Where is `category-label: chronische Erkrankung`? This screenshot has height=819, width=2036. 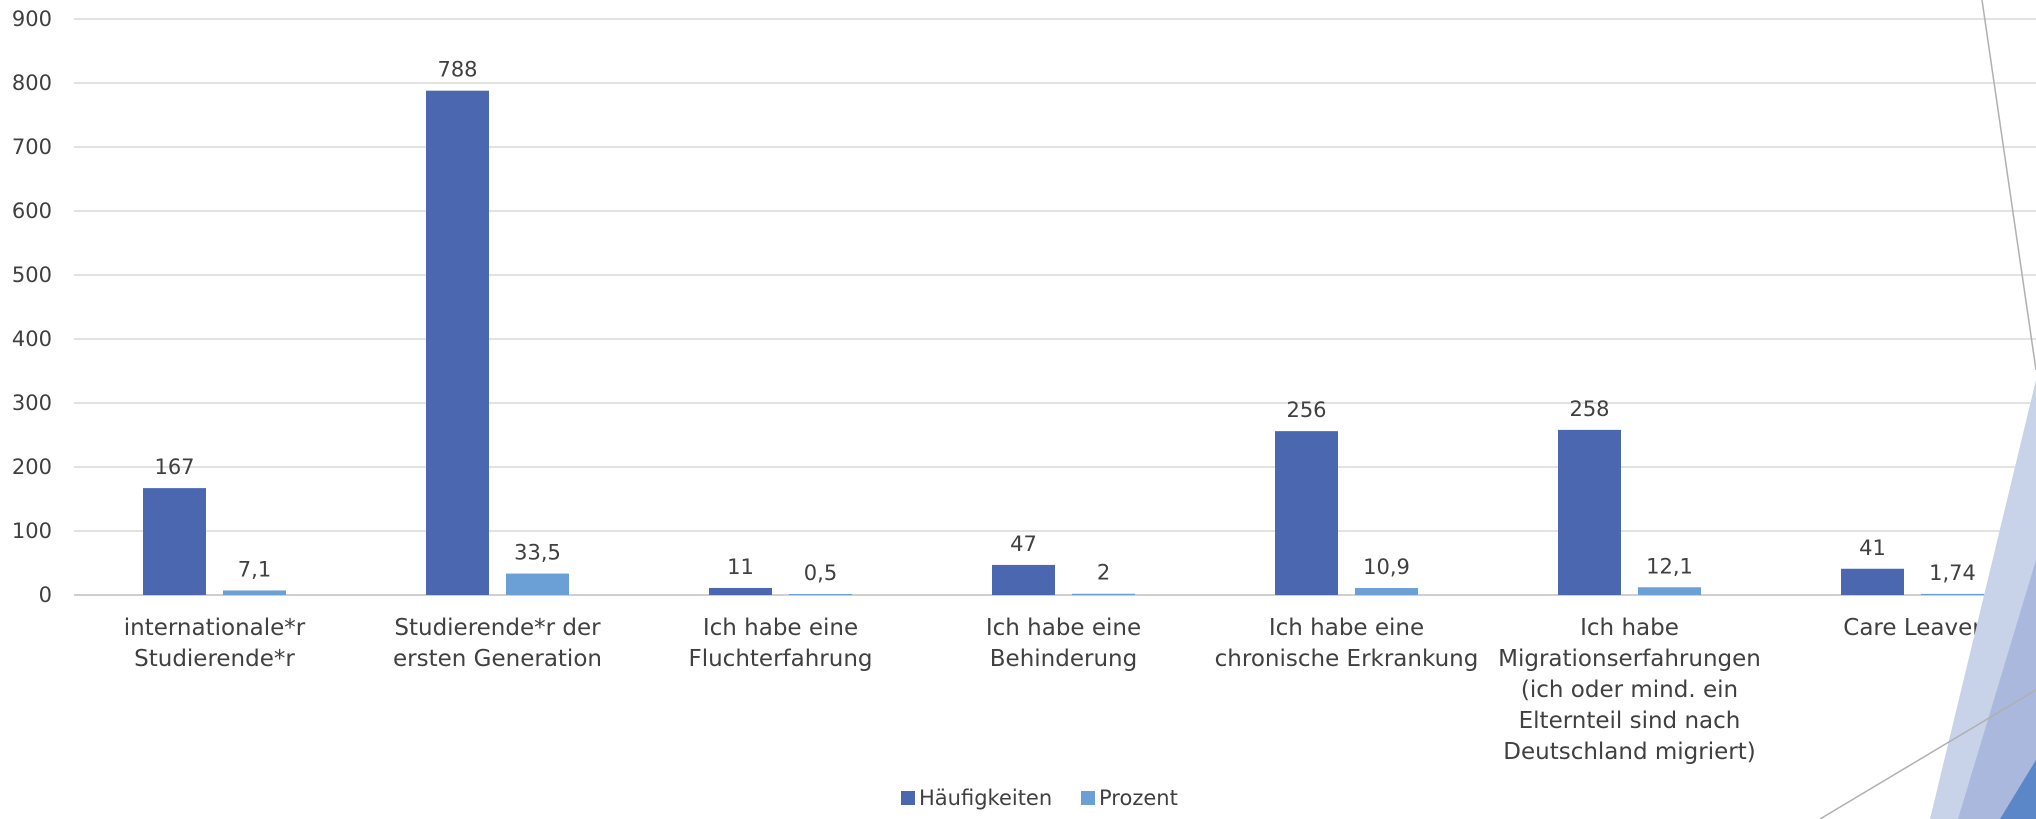
category-label: chronische Erkrankung is located at coordinates (1347, 659).